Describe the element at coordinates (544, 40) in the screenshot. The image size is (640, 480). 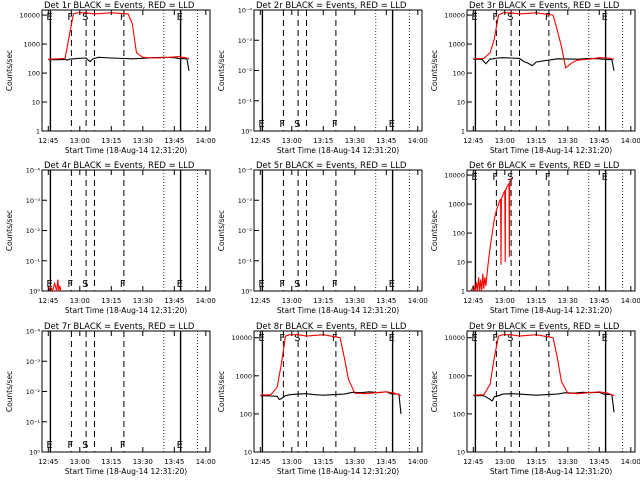
I see `series-lld-line` at that location.